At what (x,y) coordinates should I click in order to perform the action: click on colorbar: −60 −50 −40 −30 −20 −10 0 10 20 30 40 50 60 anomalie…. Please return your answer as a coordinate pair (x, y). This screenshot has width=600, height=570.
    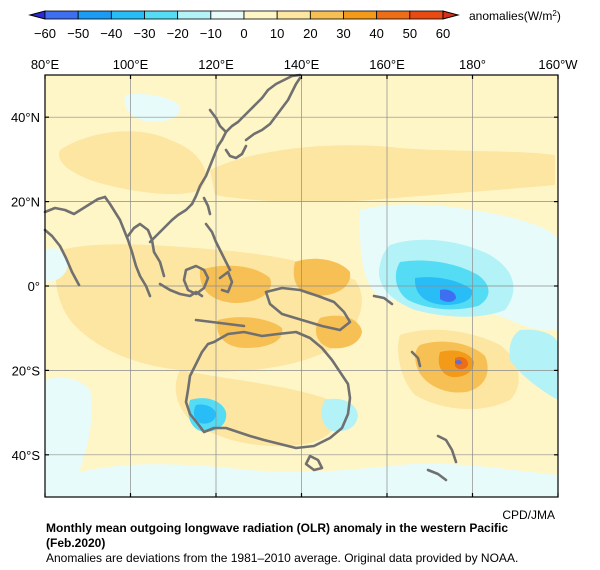
    Looking at the image, I should click on (294, 25).